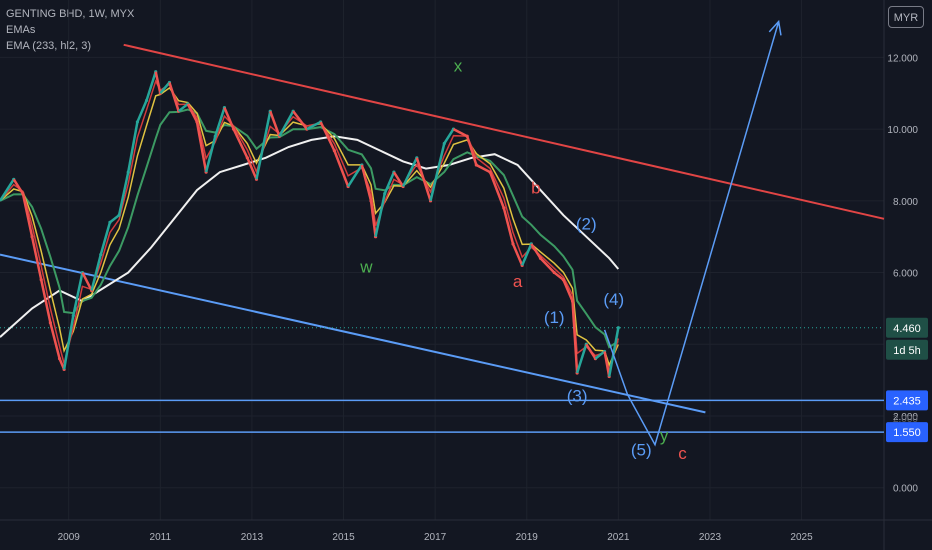 Image resolution: width=932 pixels, height=550 pixels. Describe the element at coordinates (48, 46) in the screenshot. I see `legend-ema-233: EMA (233, hl2, 3)` at that location.